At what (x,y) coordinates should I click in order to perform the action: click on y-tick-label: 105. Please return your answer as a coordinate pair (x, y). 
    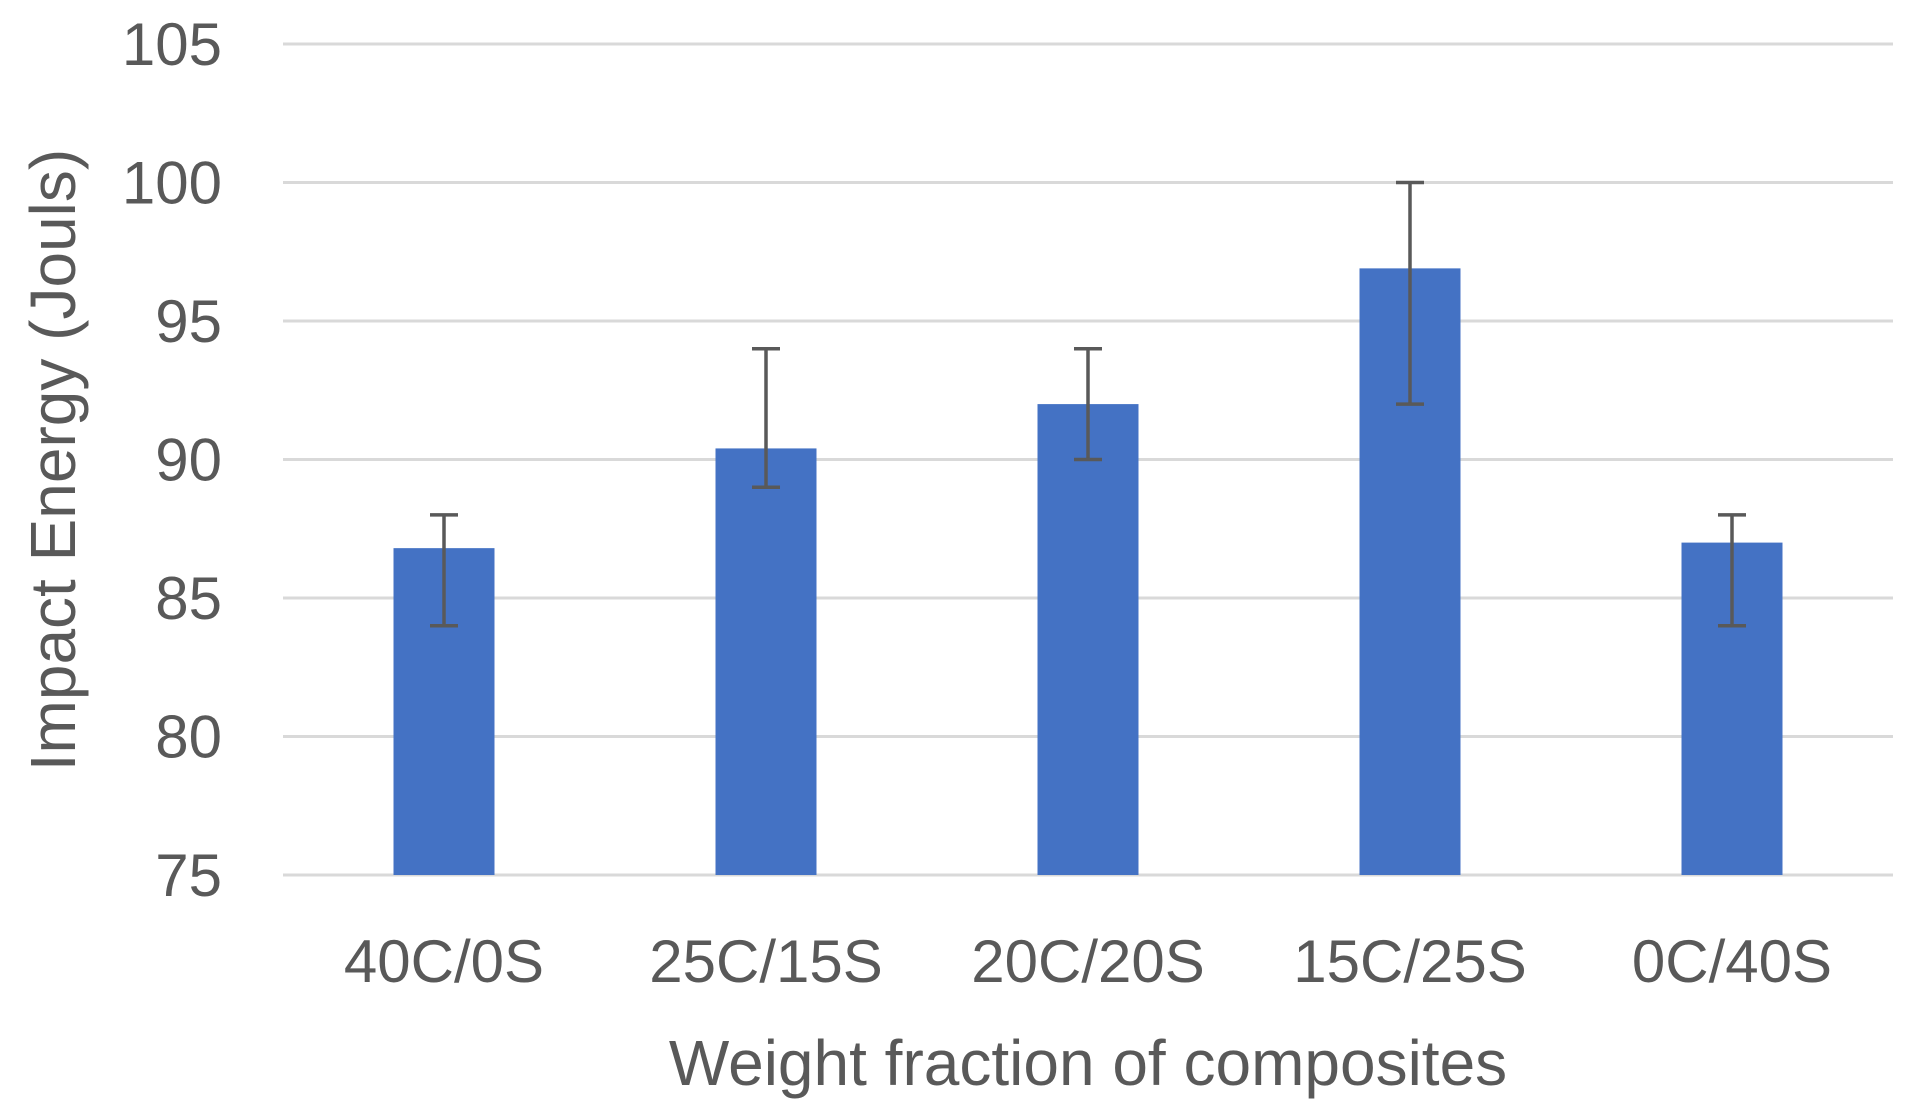
    Looking at the image, I should click on (172, 44).